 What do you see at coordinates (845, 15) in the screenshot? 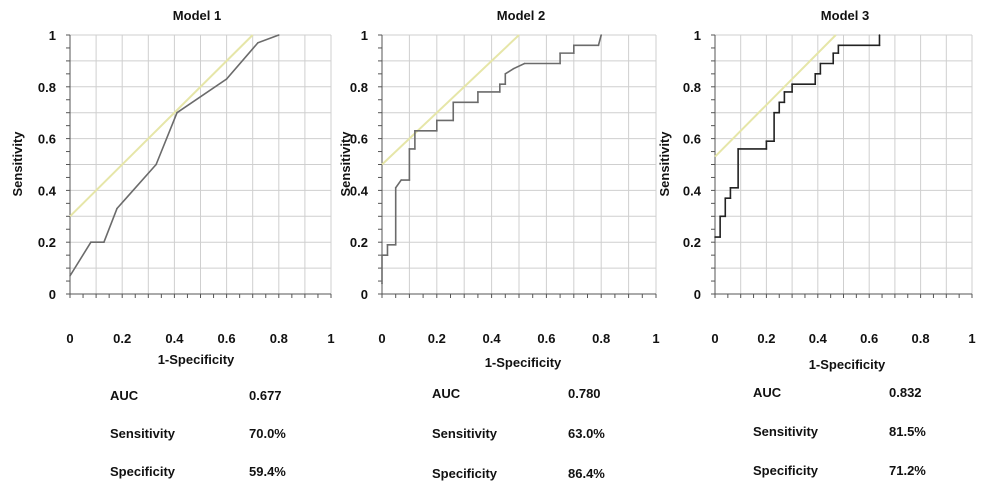
I see `chart-title: Model 3` at bounding box center [845, 15].